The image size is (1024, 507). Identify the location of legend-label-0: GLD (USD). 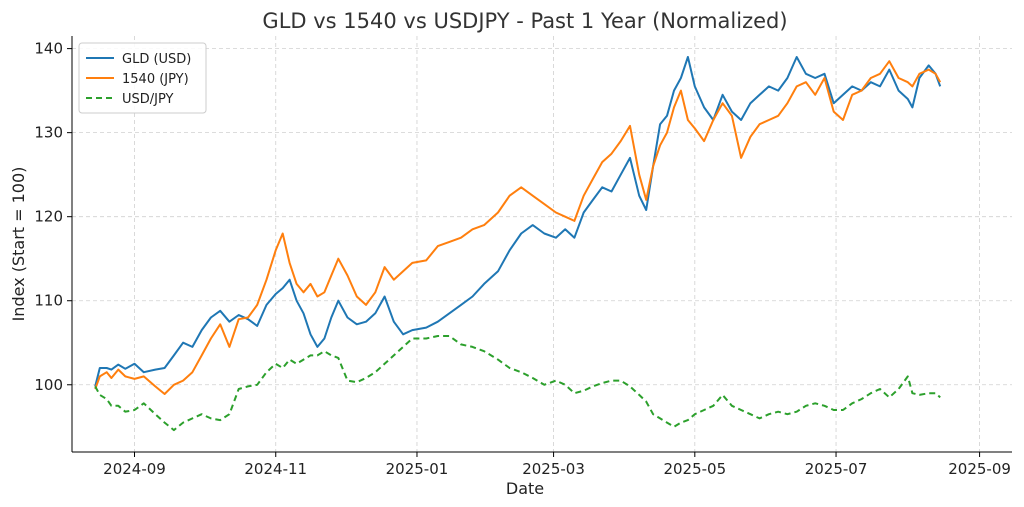
(156, 59).